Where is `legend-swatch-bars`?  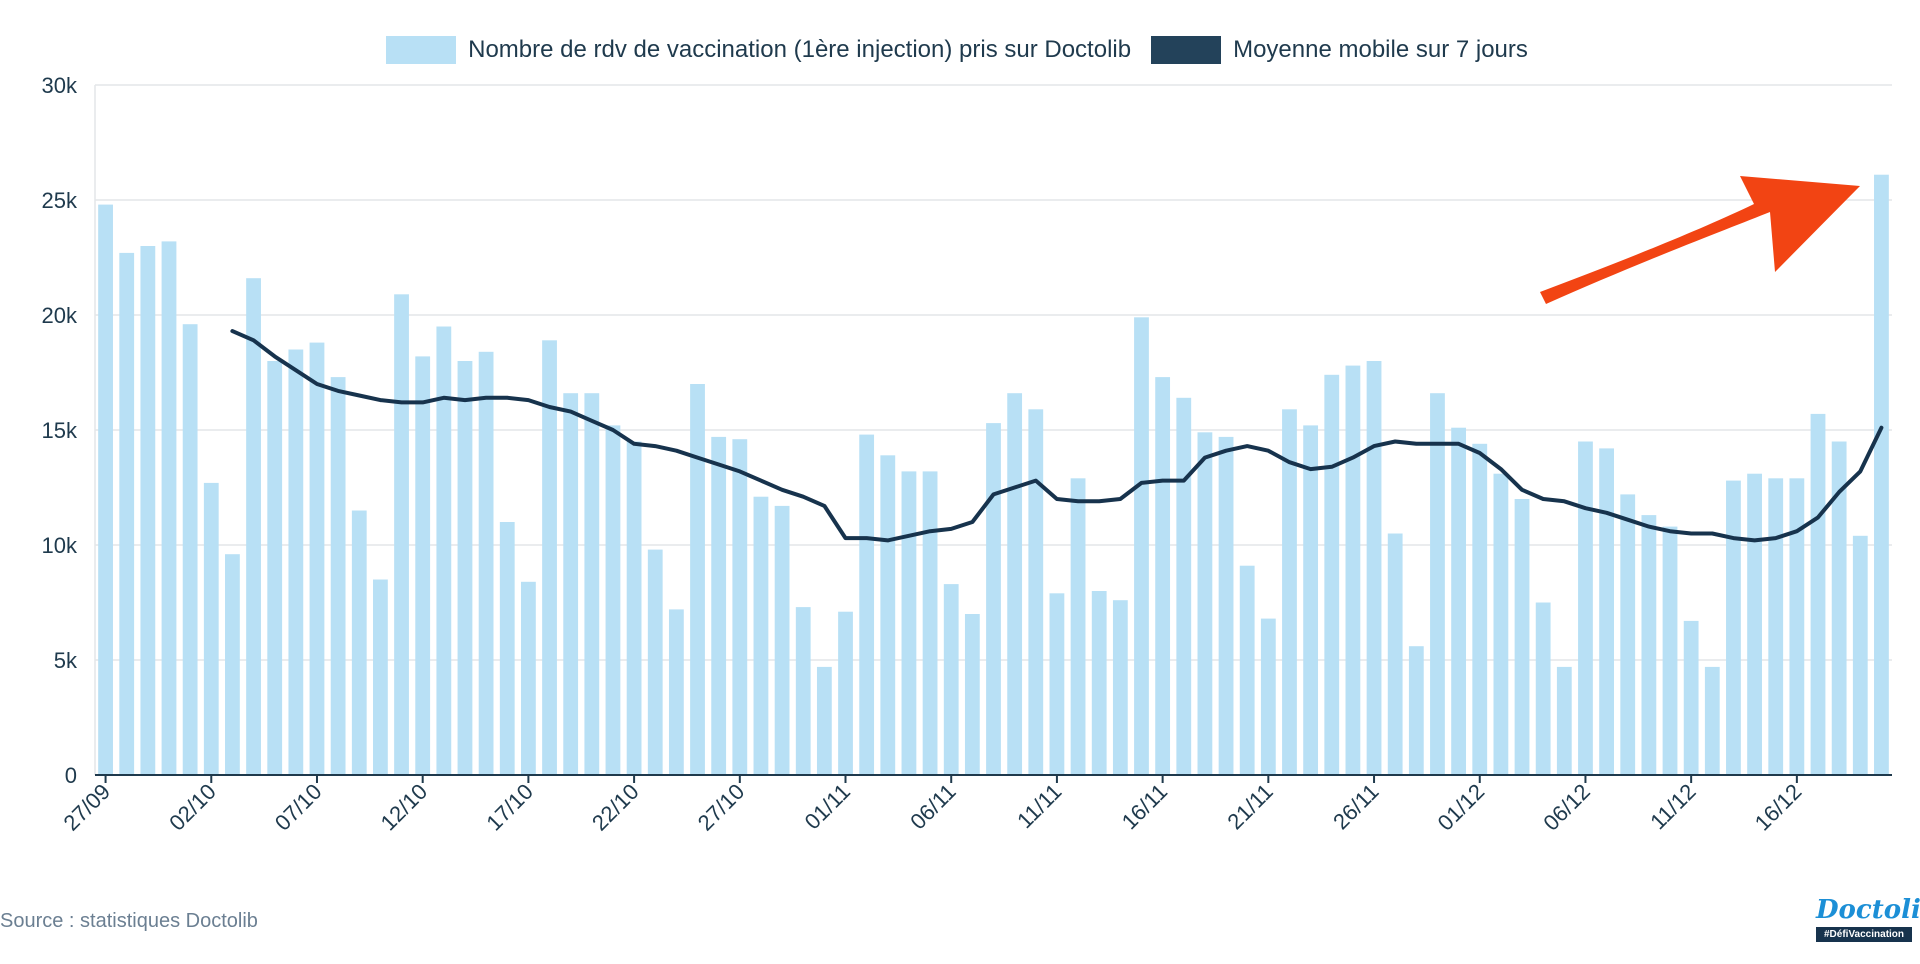 legend-swatch-bars is located at coordinates (421, 50).